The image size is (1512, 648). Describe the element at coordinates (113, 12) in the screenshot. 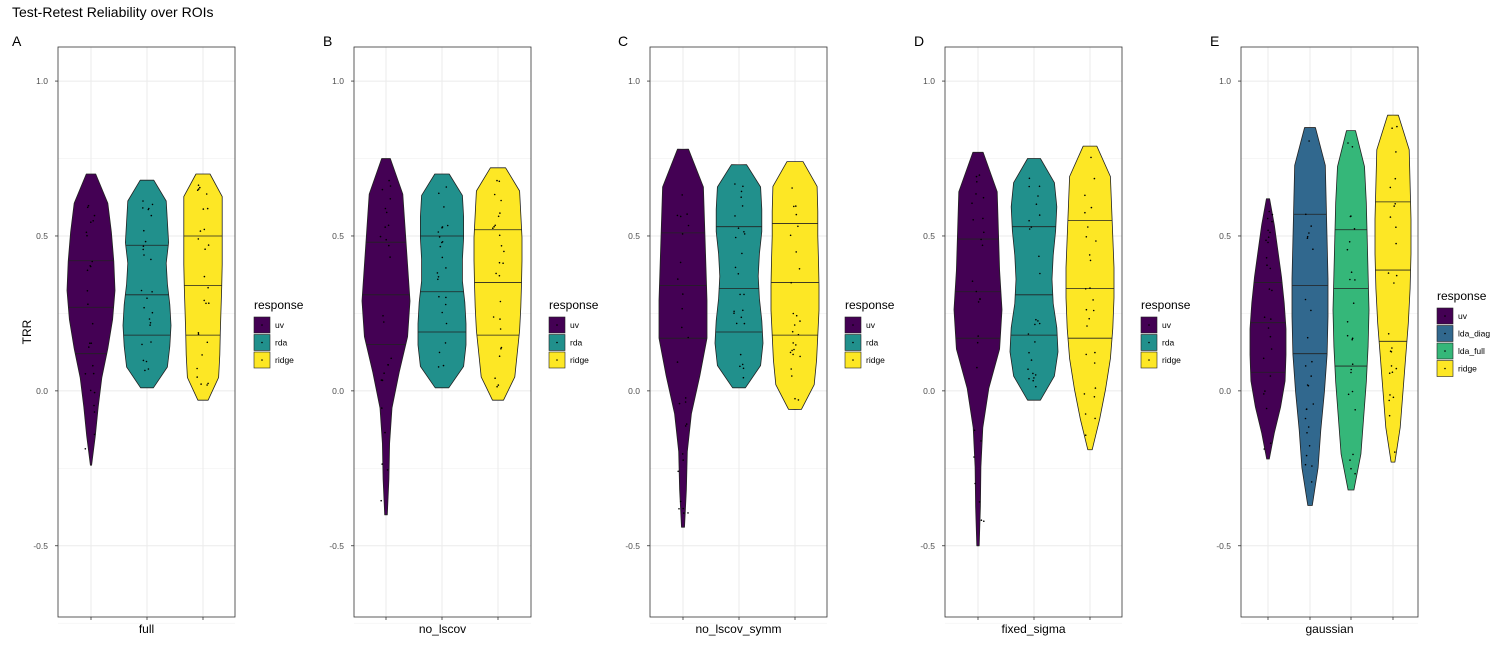

I see `figure-title: Test-Retest Reliability over ROIs` at that location.